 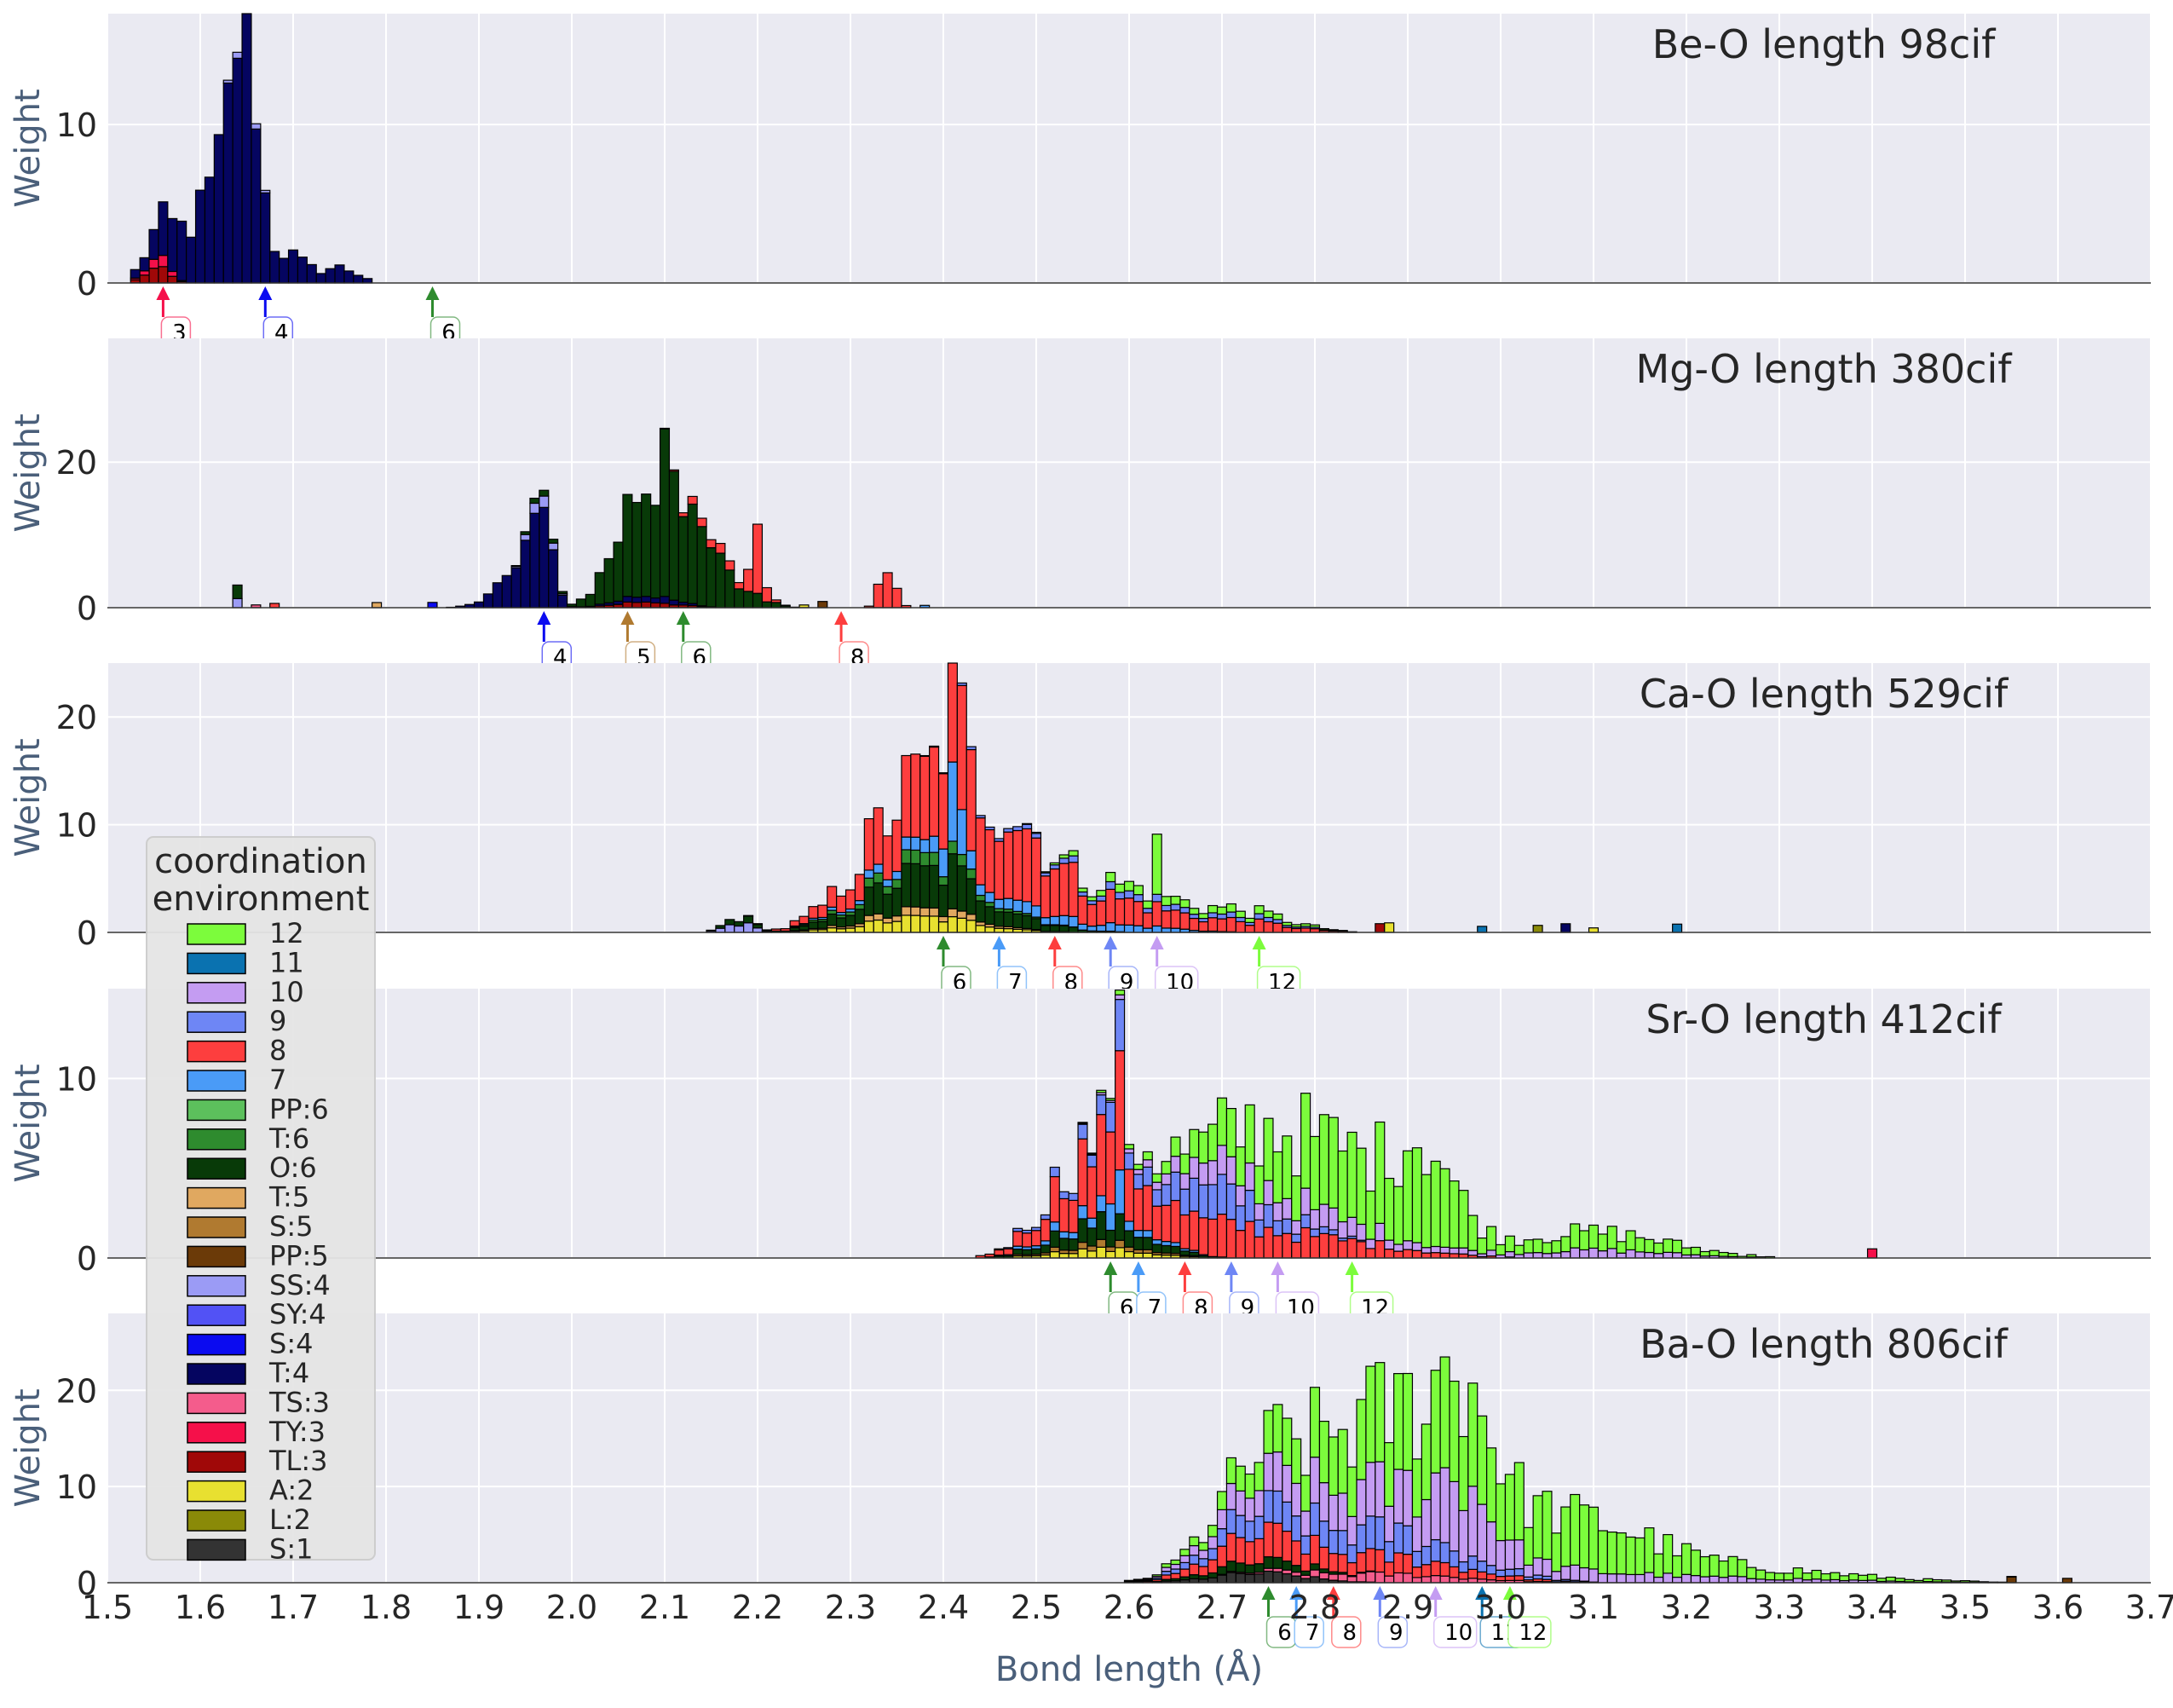 I want to click on y-axis-label: Weight, so click(x=28, y=472).